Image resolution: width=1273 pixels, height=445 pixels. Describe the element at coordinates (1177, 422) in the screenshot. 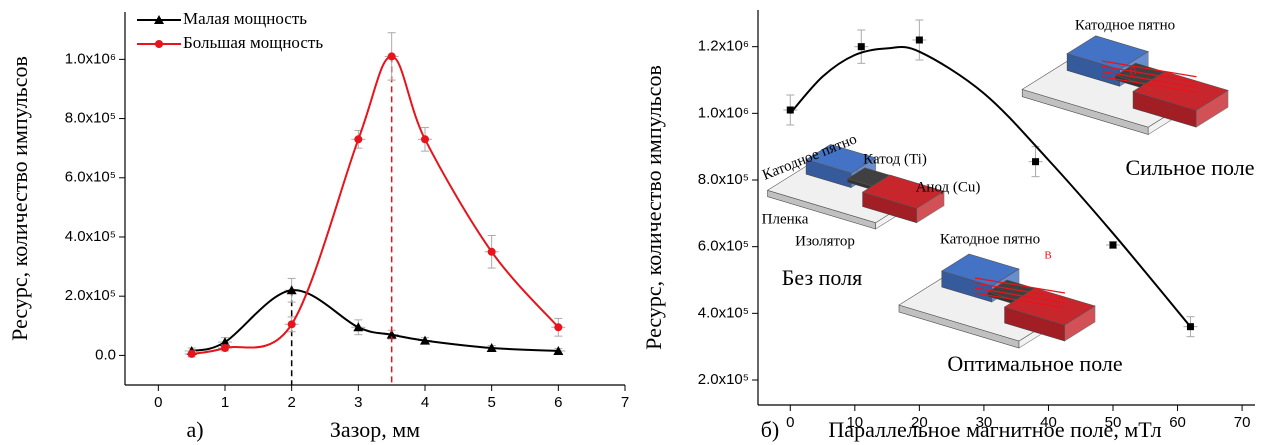

I see `x-tick-label: 60` at that location.